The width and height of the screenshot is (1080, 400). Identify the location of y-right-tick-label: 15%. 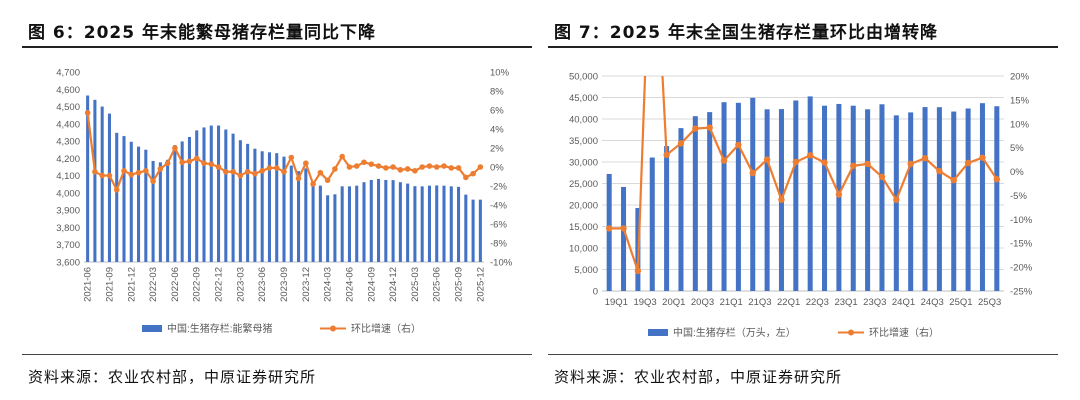
(1020, 100).